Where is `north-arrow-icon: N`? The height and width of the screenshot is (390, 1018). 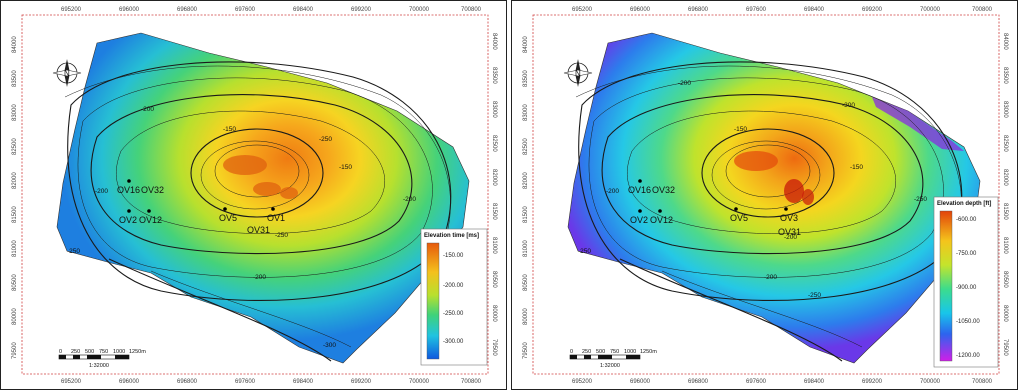
north-arrow-icon: N is located at coordinates (578, 73).